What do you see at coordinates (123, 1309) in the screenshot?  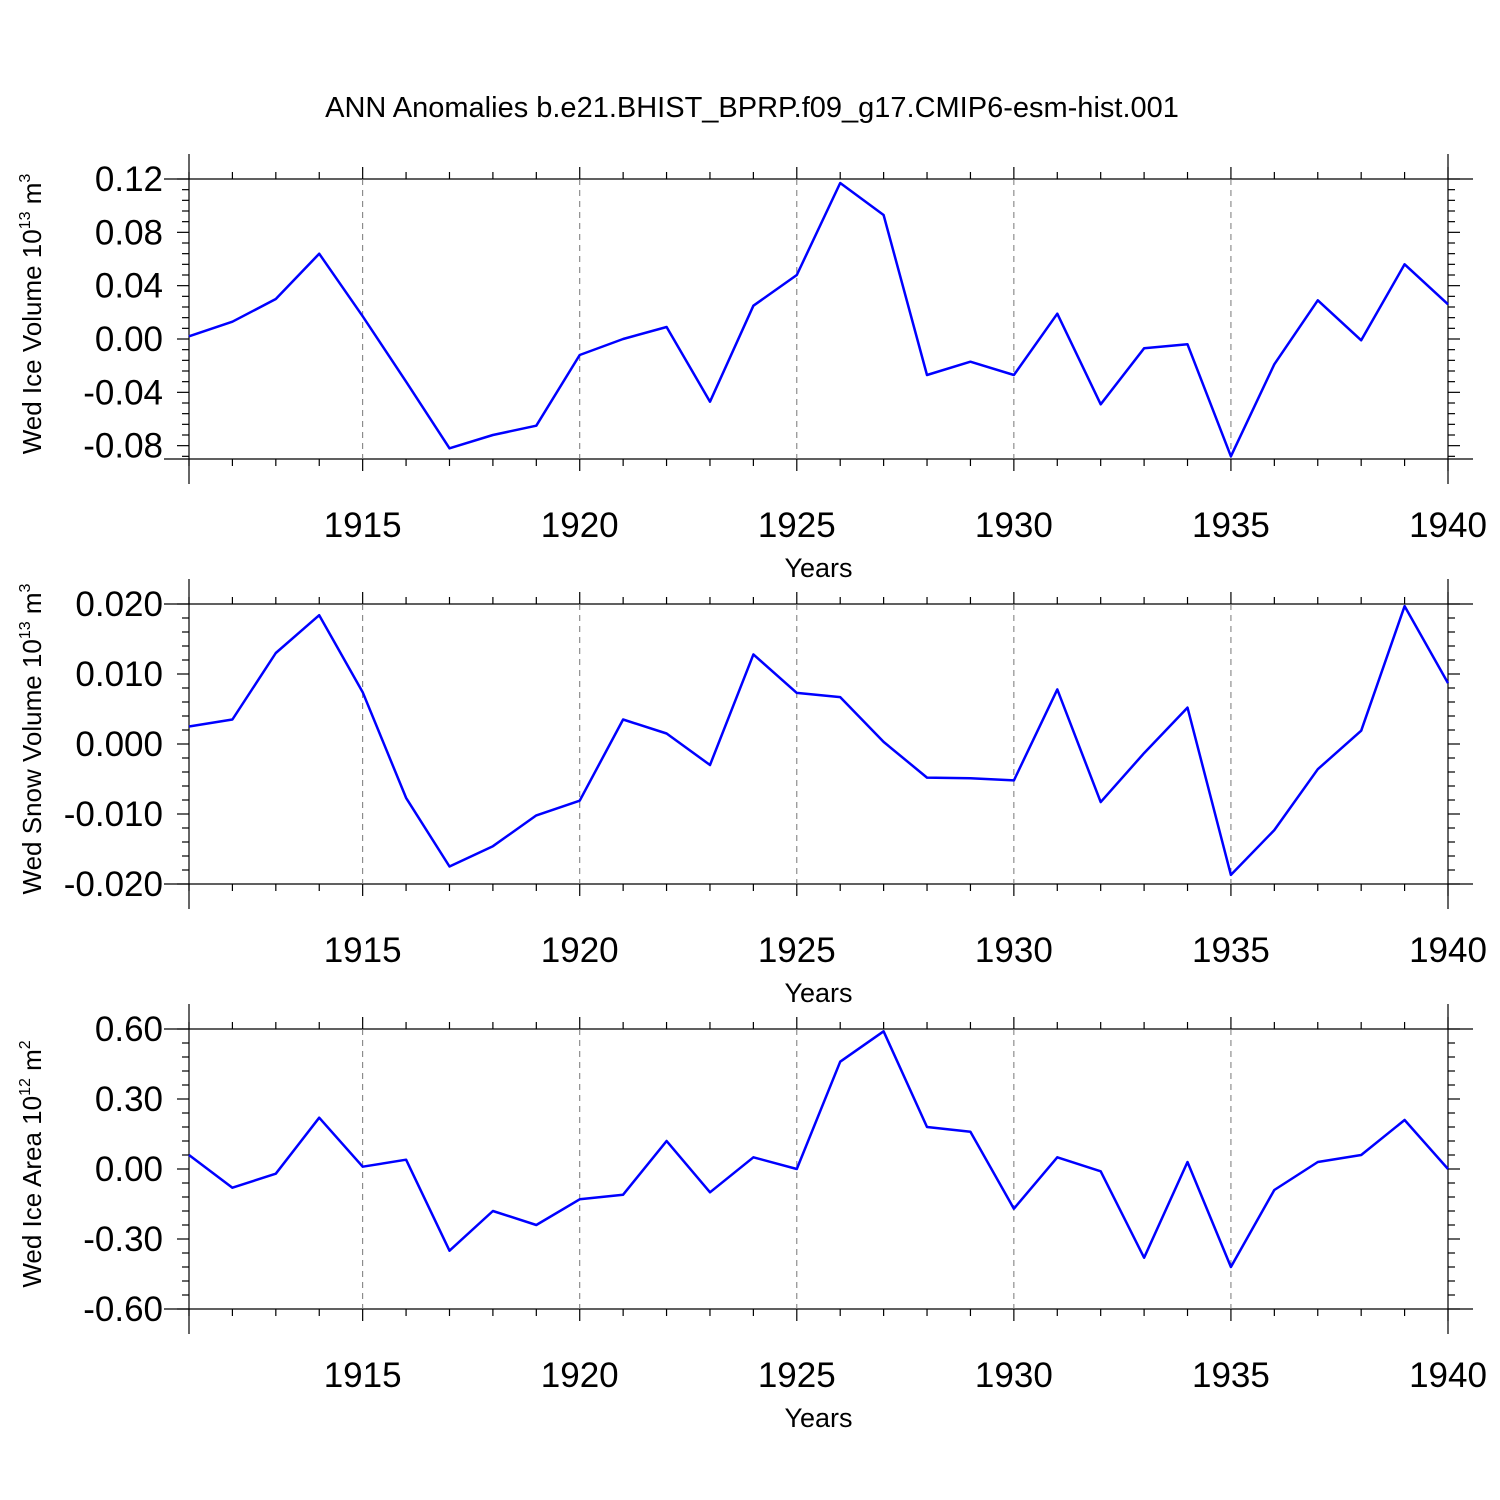 I see `y-tick-label: -0.60` at bounding box center [123, 1309].